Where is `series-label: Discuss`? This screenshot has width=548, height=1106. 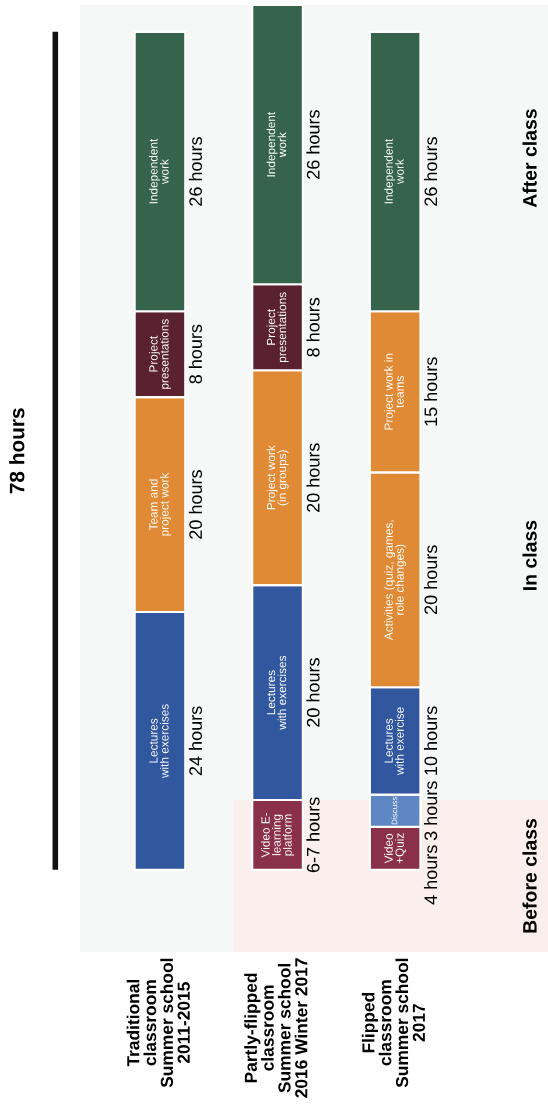 series-label: Discuss is located at coordinates (394, 810).